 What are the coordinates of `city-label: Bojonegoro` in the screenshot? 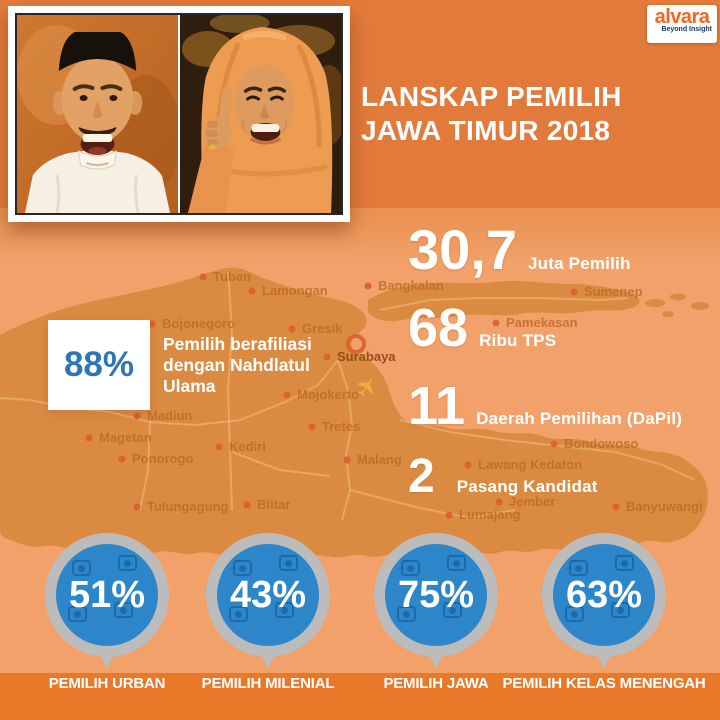 It's located at (198, 323).